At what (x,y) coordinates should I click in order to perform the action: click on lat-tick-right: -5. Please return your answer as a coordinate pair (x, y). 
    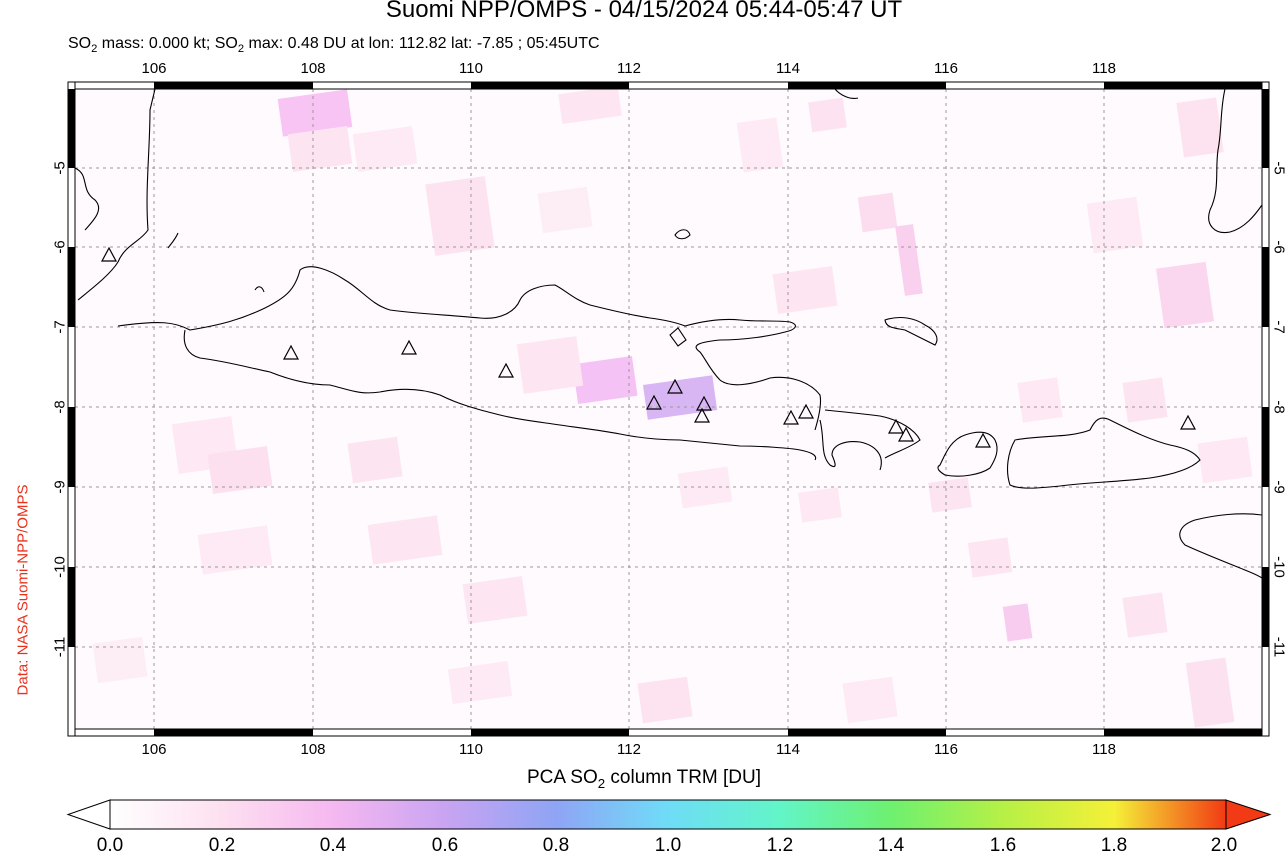
    Looking at the image, I should click on (1279, 168).